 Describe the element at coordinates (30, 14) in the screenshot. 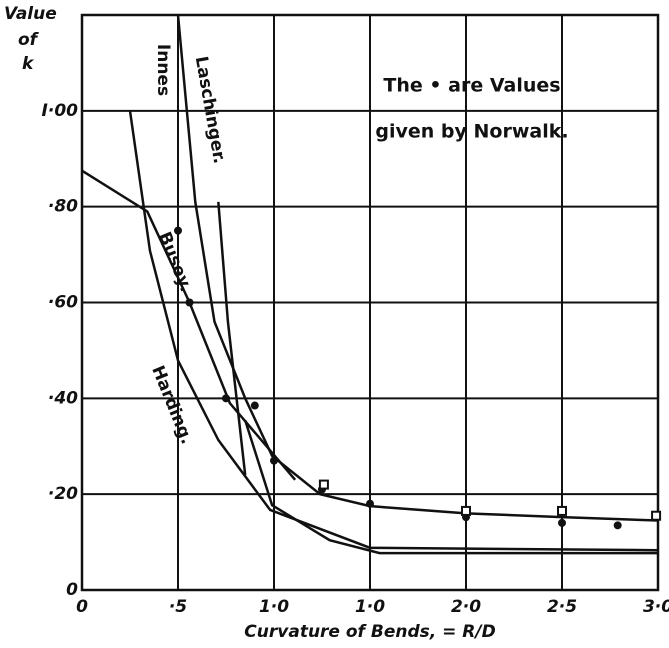

I see `y-label: Value` at that location.